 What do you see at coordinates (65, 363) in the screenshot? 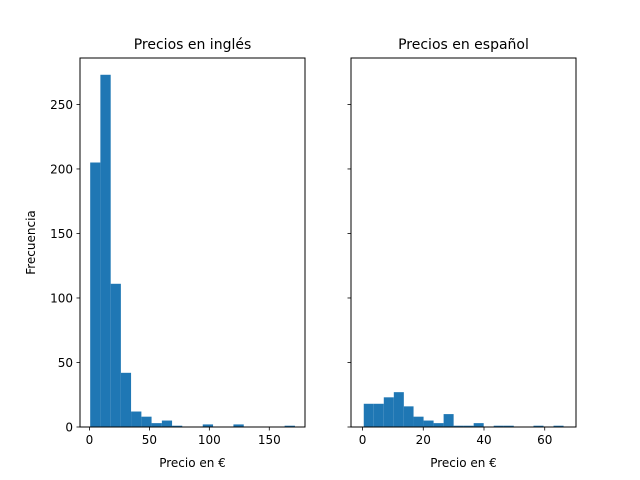
I see `y-tick-label: 50` at bounding box center [65, 363].